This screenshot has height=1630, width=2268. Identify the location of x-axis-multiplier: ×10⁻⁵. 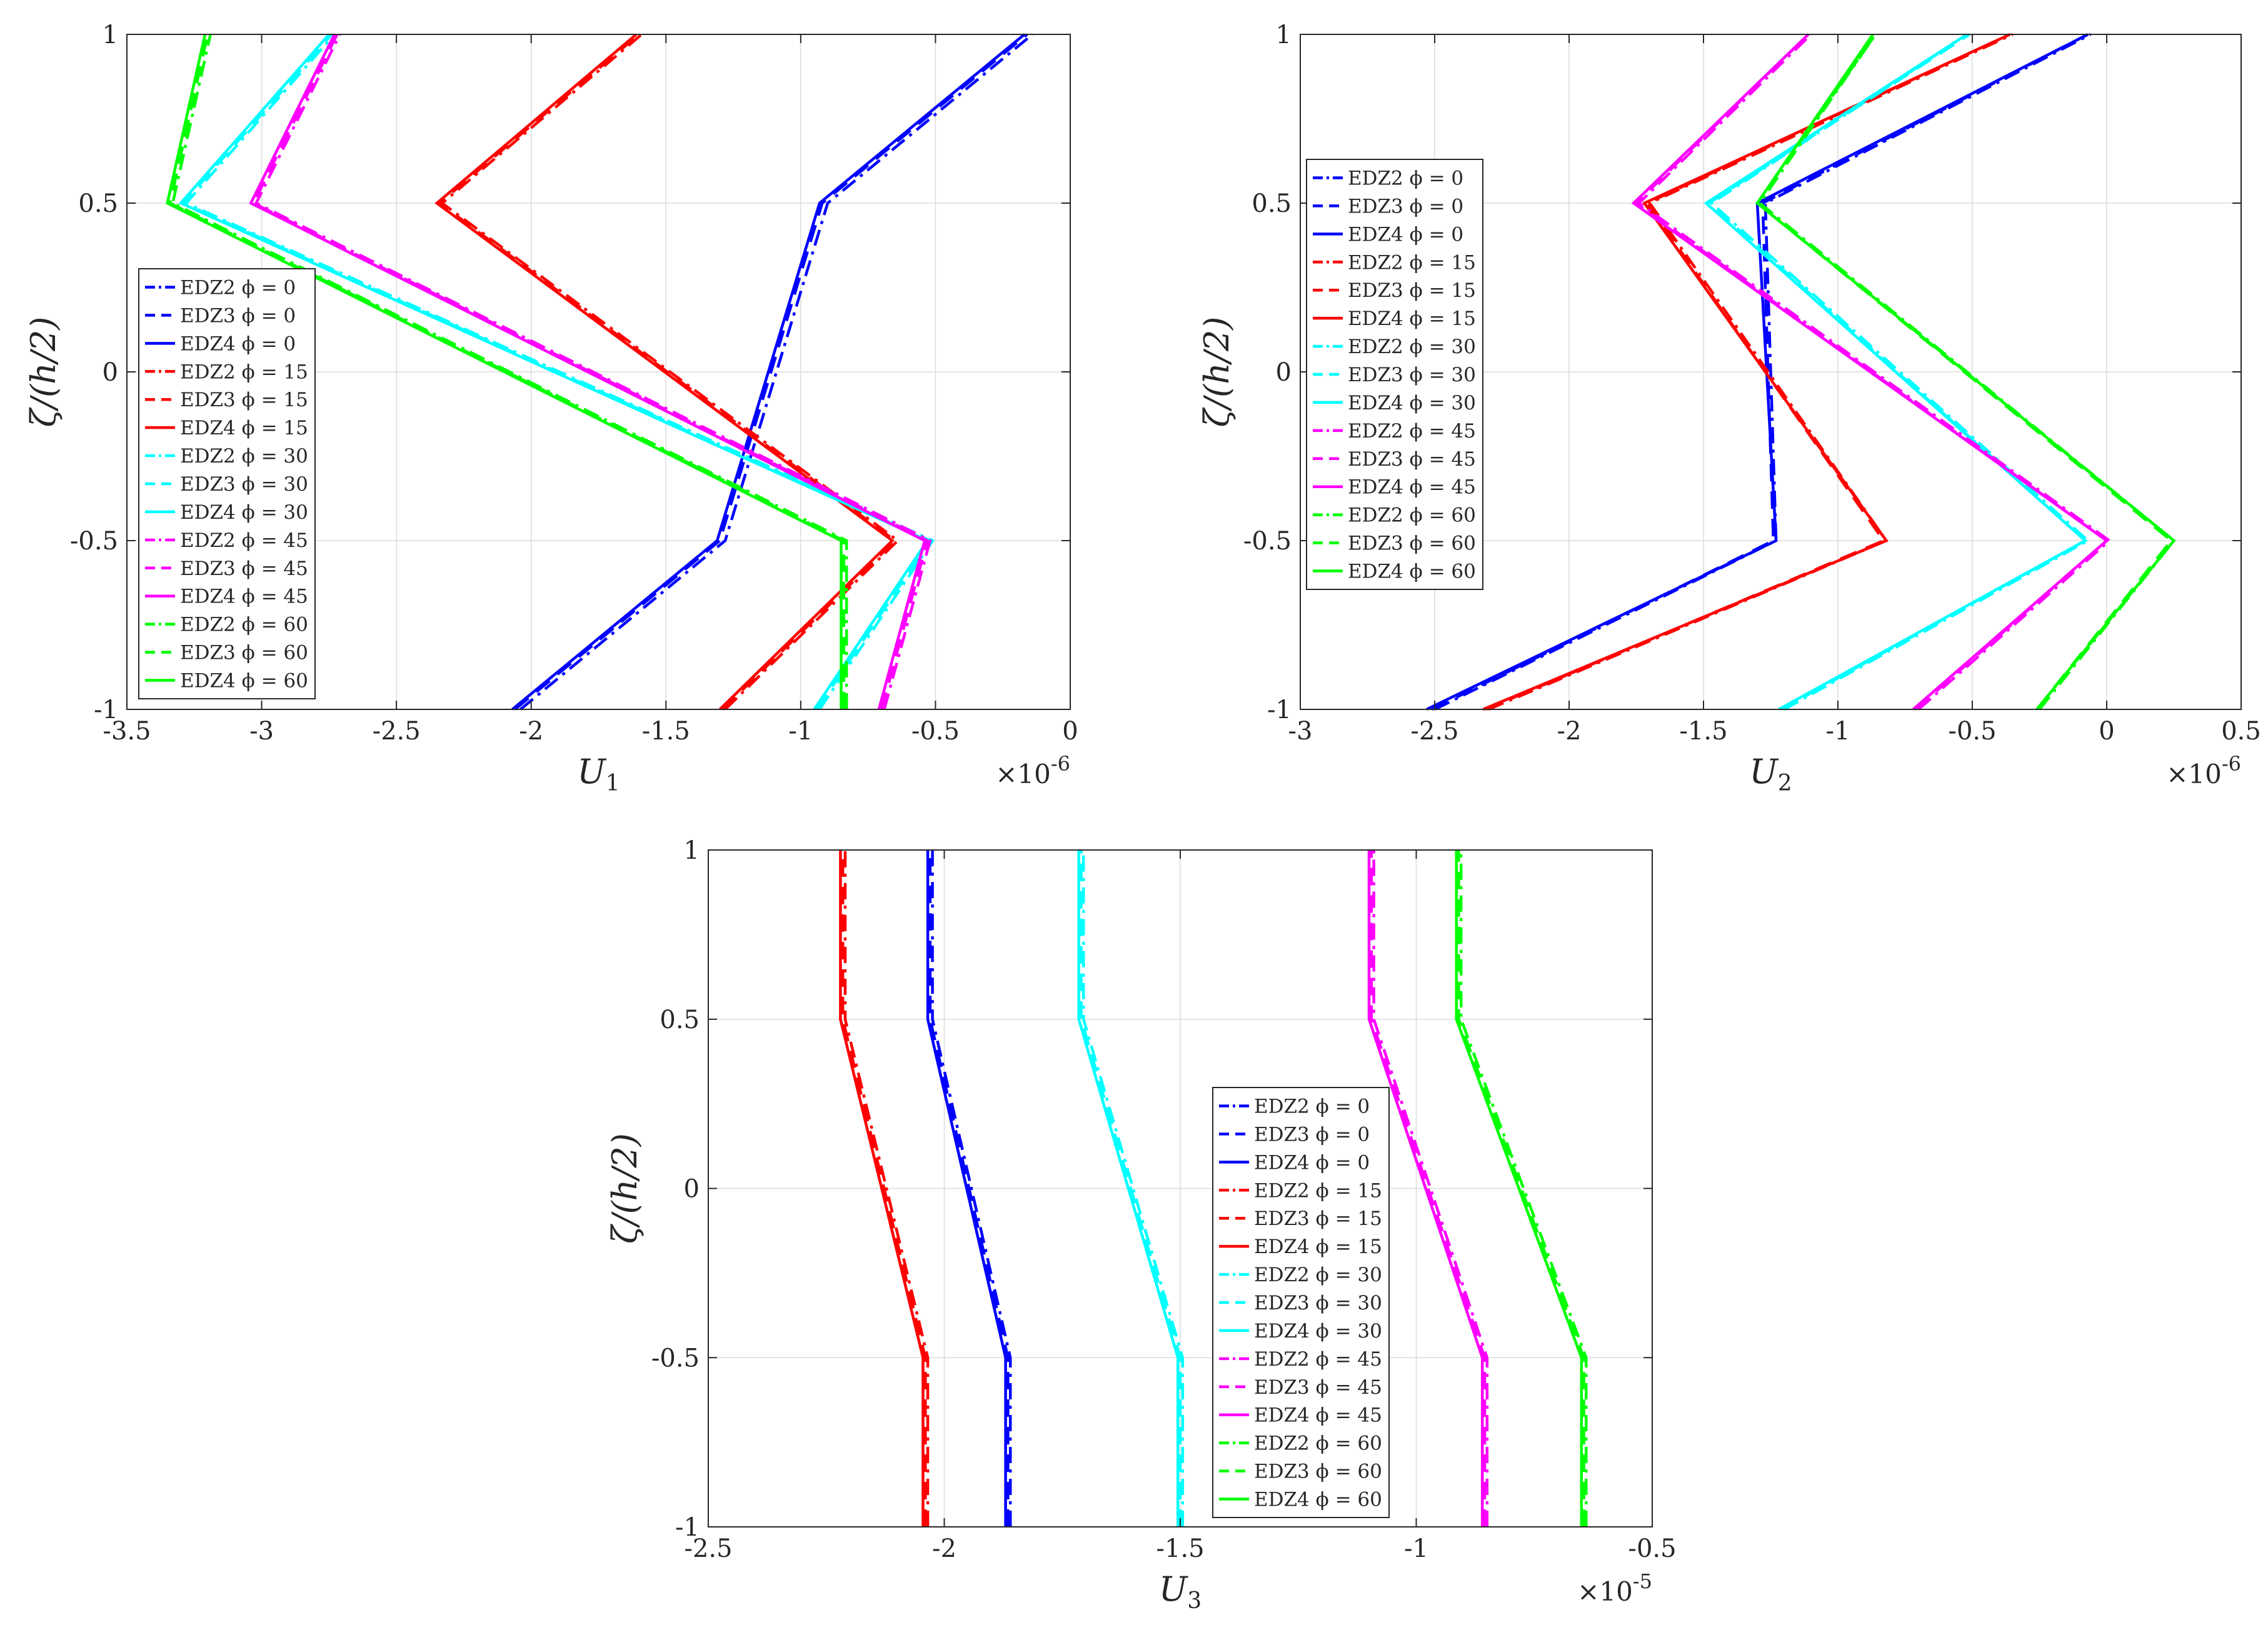
(1614, 1588).